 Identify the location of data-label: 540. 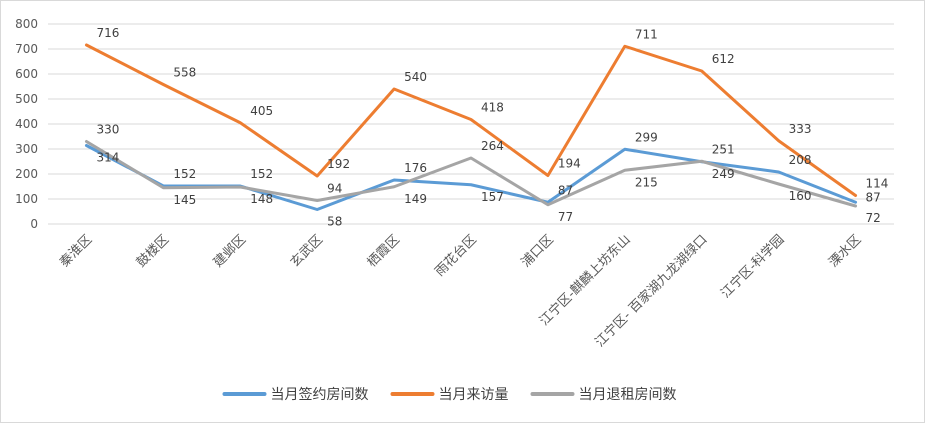
(415, 77).